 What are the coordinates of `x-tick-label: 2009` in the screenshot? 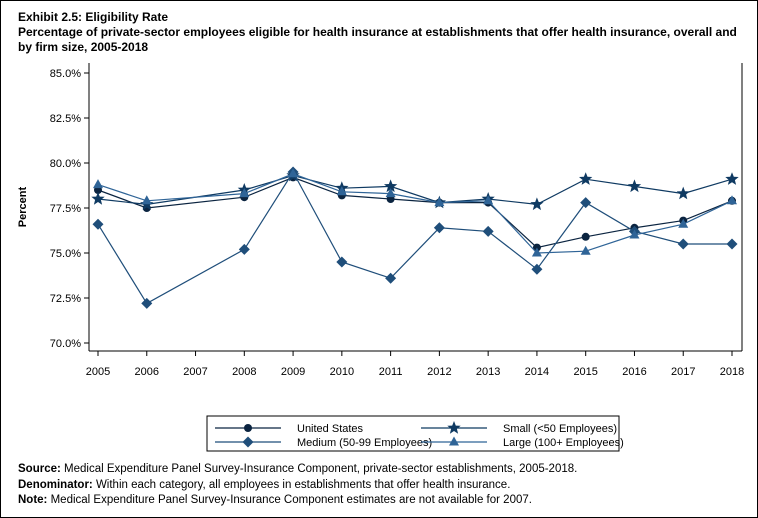 It's located at (293, 372).